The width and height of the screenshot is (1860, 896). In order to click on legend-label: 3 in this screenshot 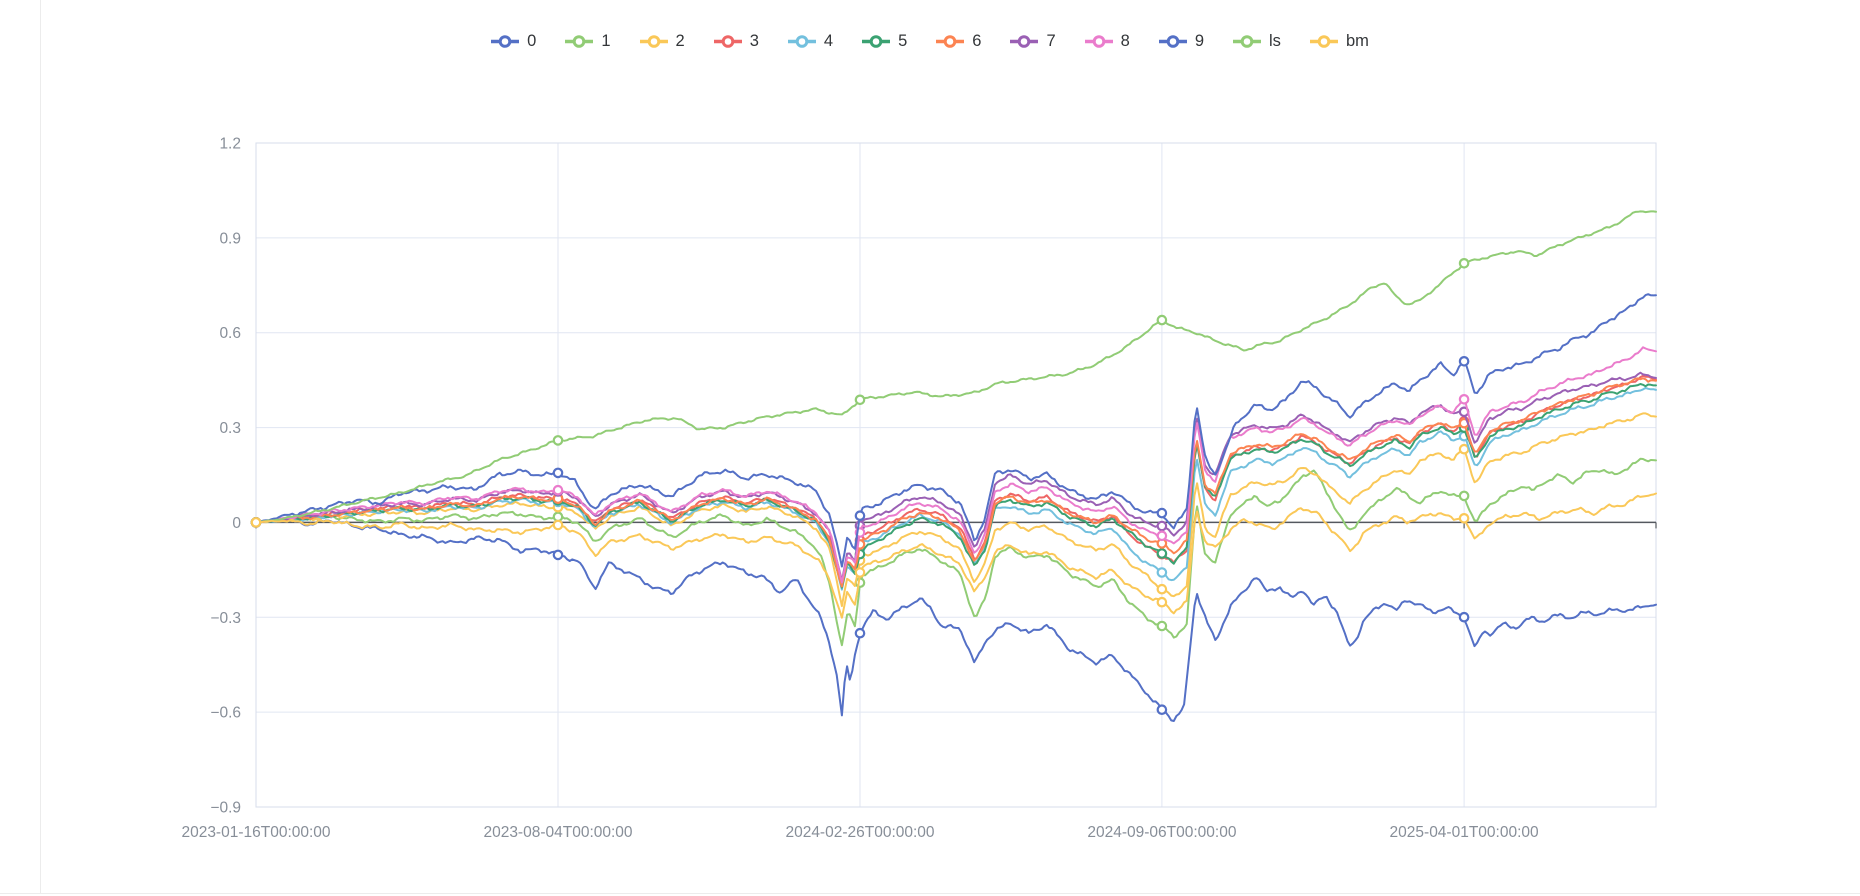, I will do `click(754, 41)`.